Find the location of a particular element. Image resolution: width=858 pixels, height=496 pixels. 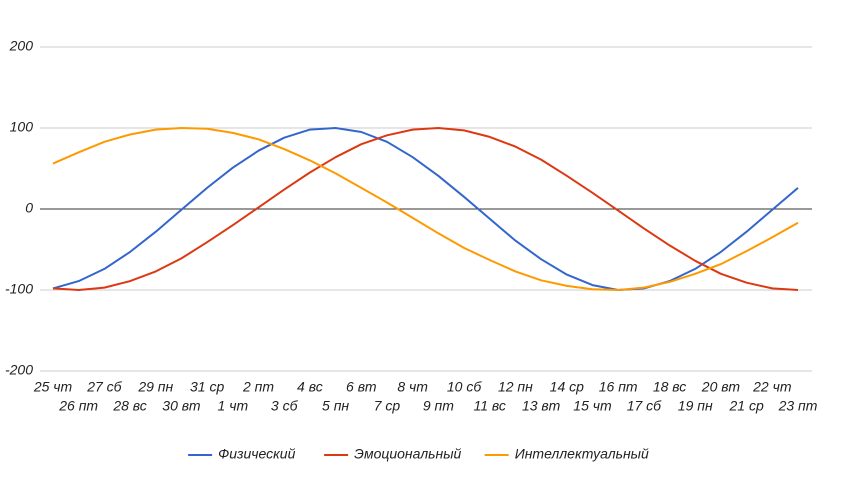

x-tick-label: 7 ср is located at coordinates (387, 406).